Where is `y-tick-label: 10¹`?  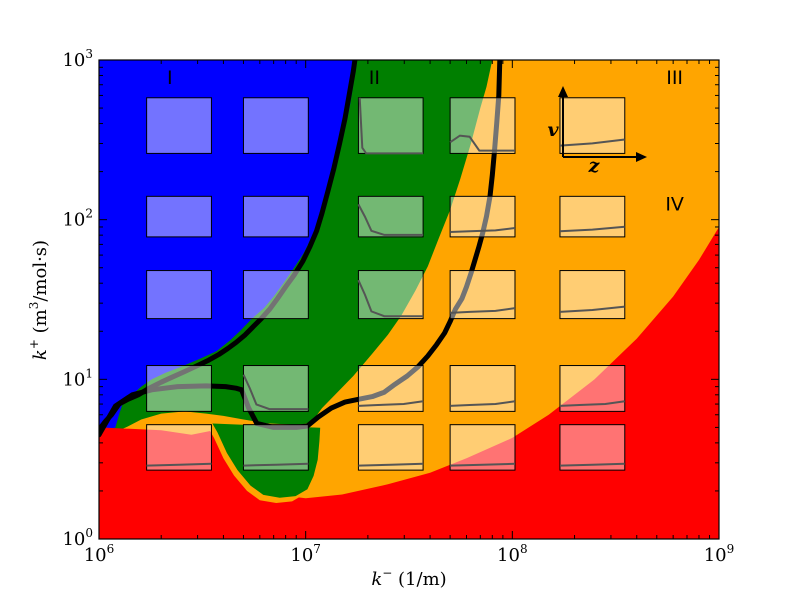
y-tick-label: 10¹ is located at coordinates (77, 378).